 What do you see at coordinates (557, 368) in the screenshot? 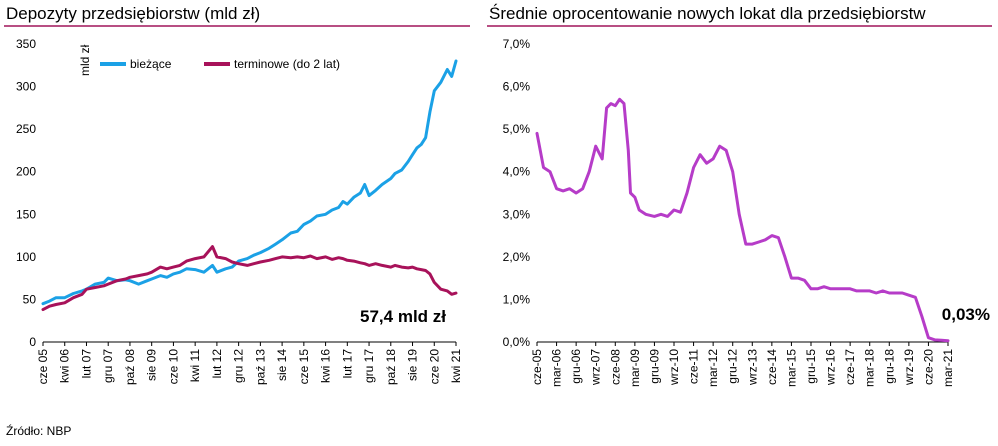
I see `right-x-tick-label: mar-06` at bounding box center [557, 368].